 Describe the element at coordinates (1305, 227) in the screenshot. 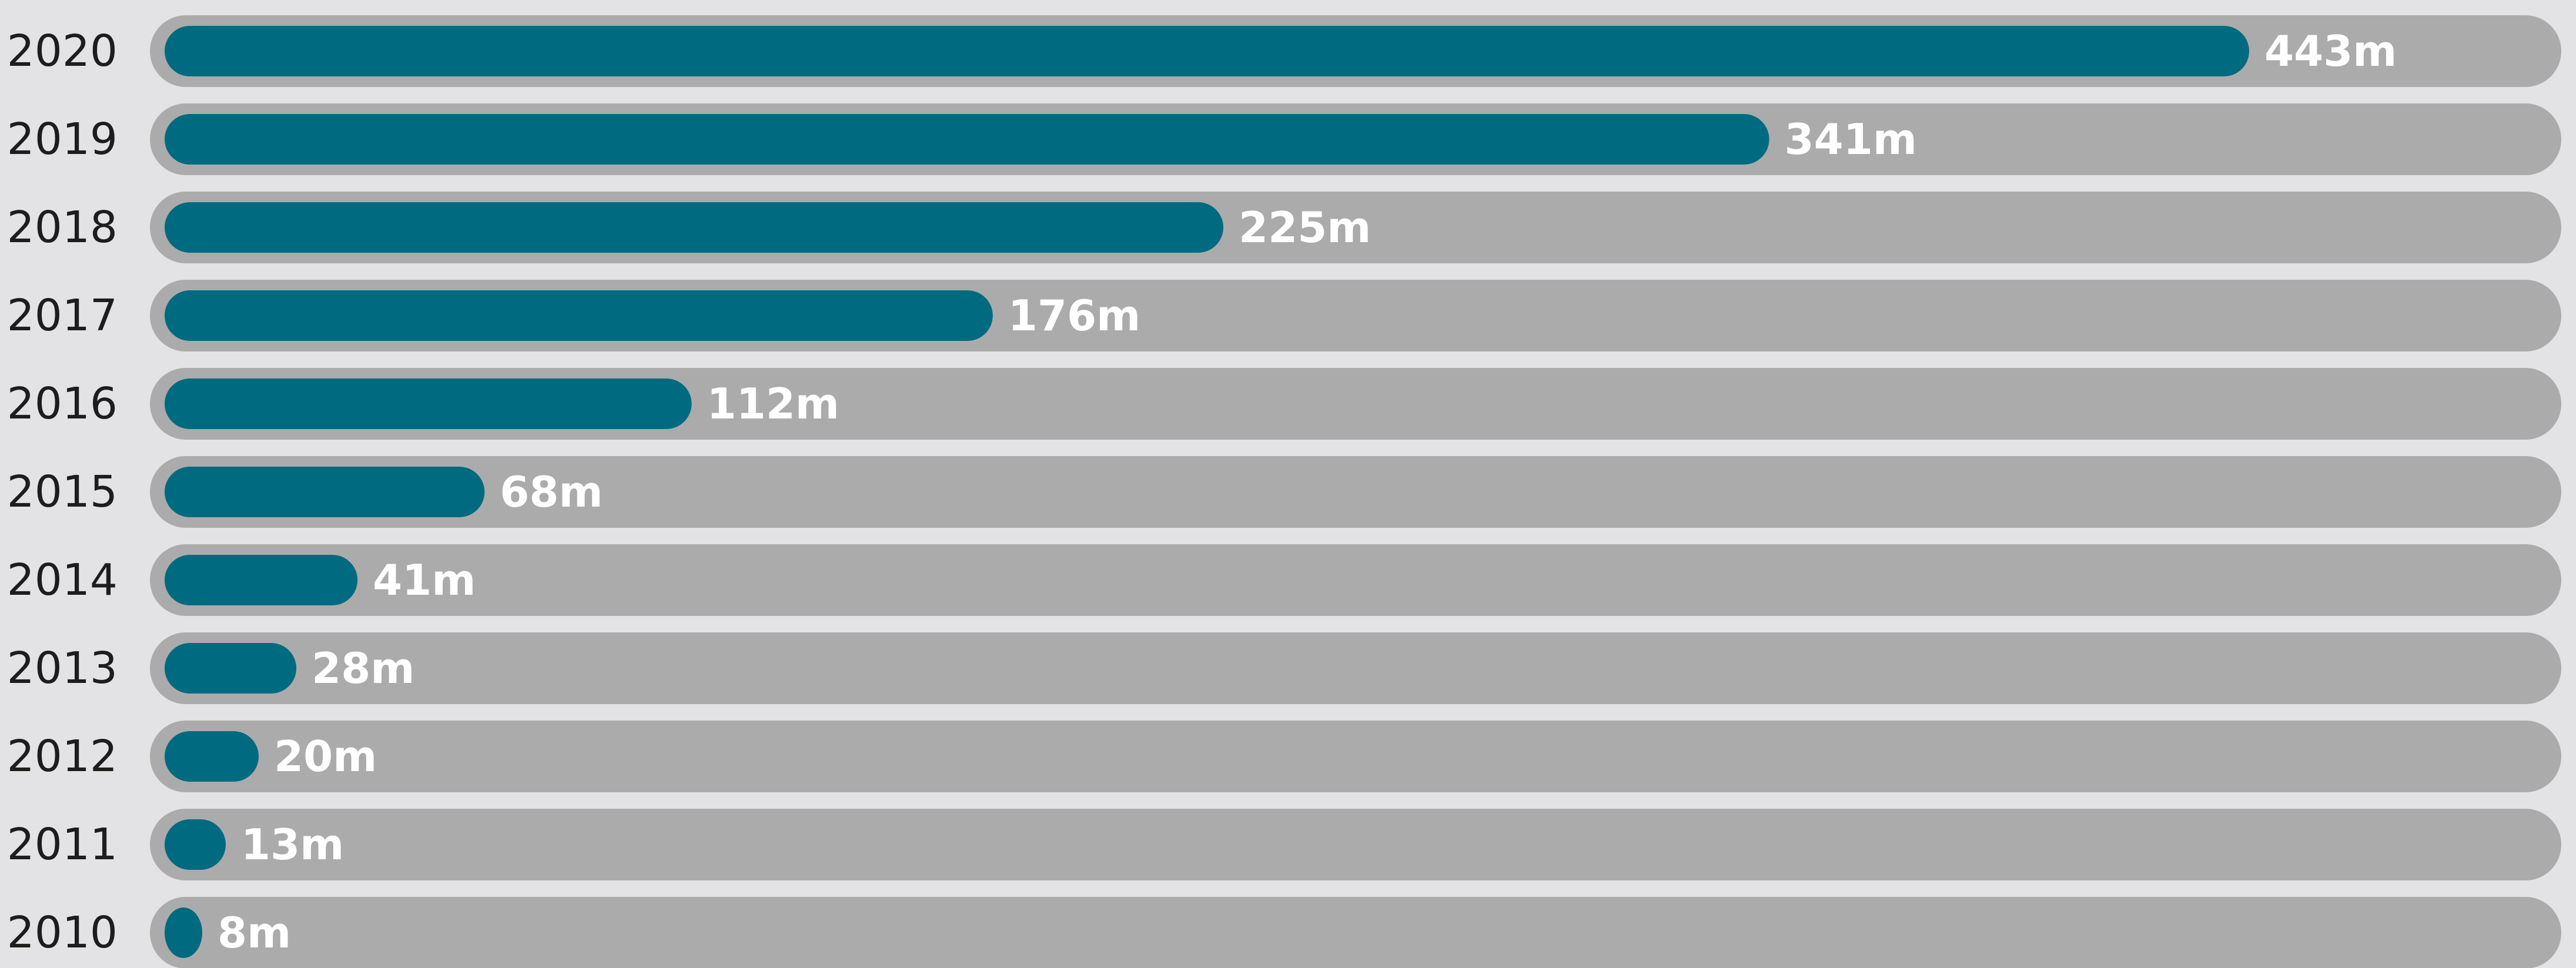

I see `value-label: 225m` at that location.